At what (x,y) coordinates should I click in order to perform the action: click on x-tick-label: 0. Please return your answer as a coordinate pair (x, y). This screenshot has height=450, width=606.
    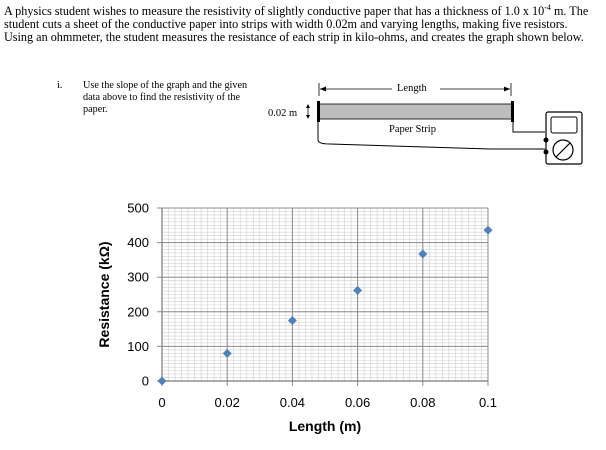
    Looking at the image, I should click on (161, 402).